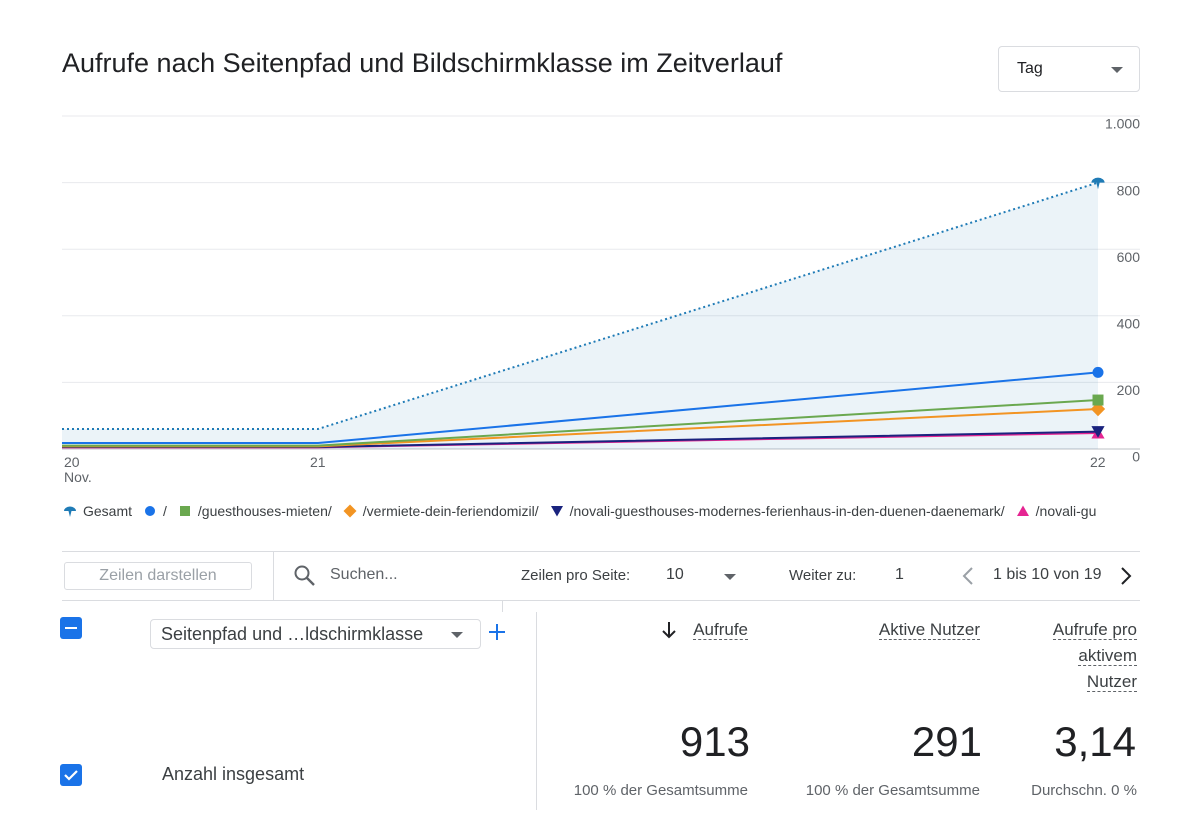 Image resolution: width=1200 pixels, height=835 pixels. Describe the element at coordinates (1136, 457) in the screenshot. I see `y-tick-label: 0` at that location.